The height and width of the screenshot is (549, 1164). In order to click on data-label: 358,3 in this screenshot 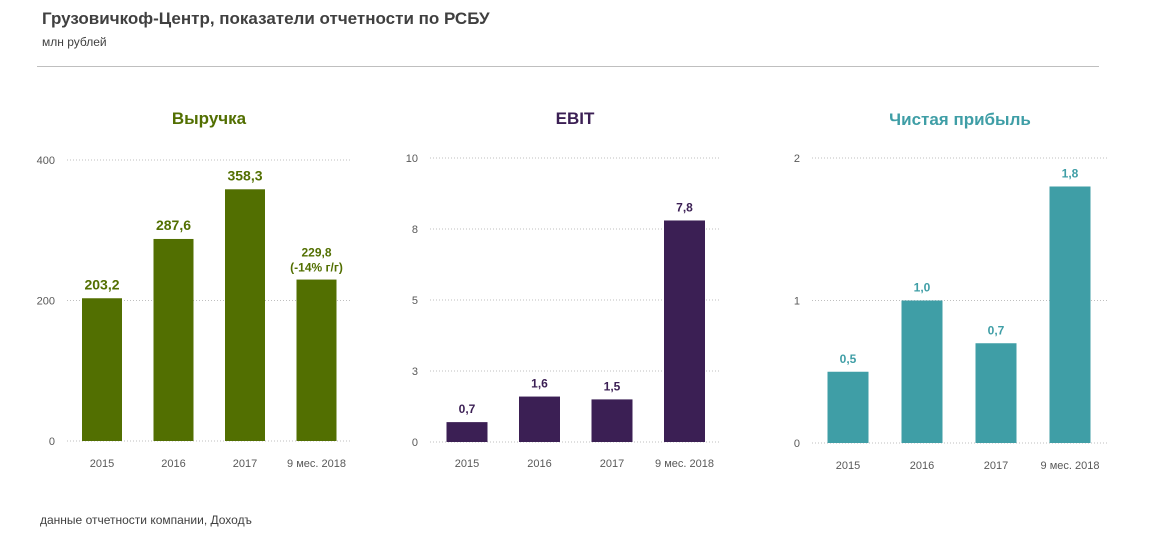, I will do `click(244, 175)`.